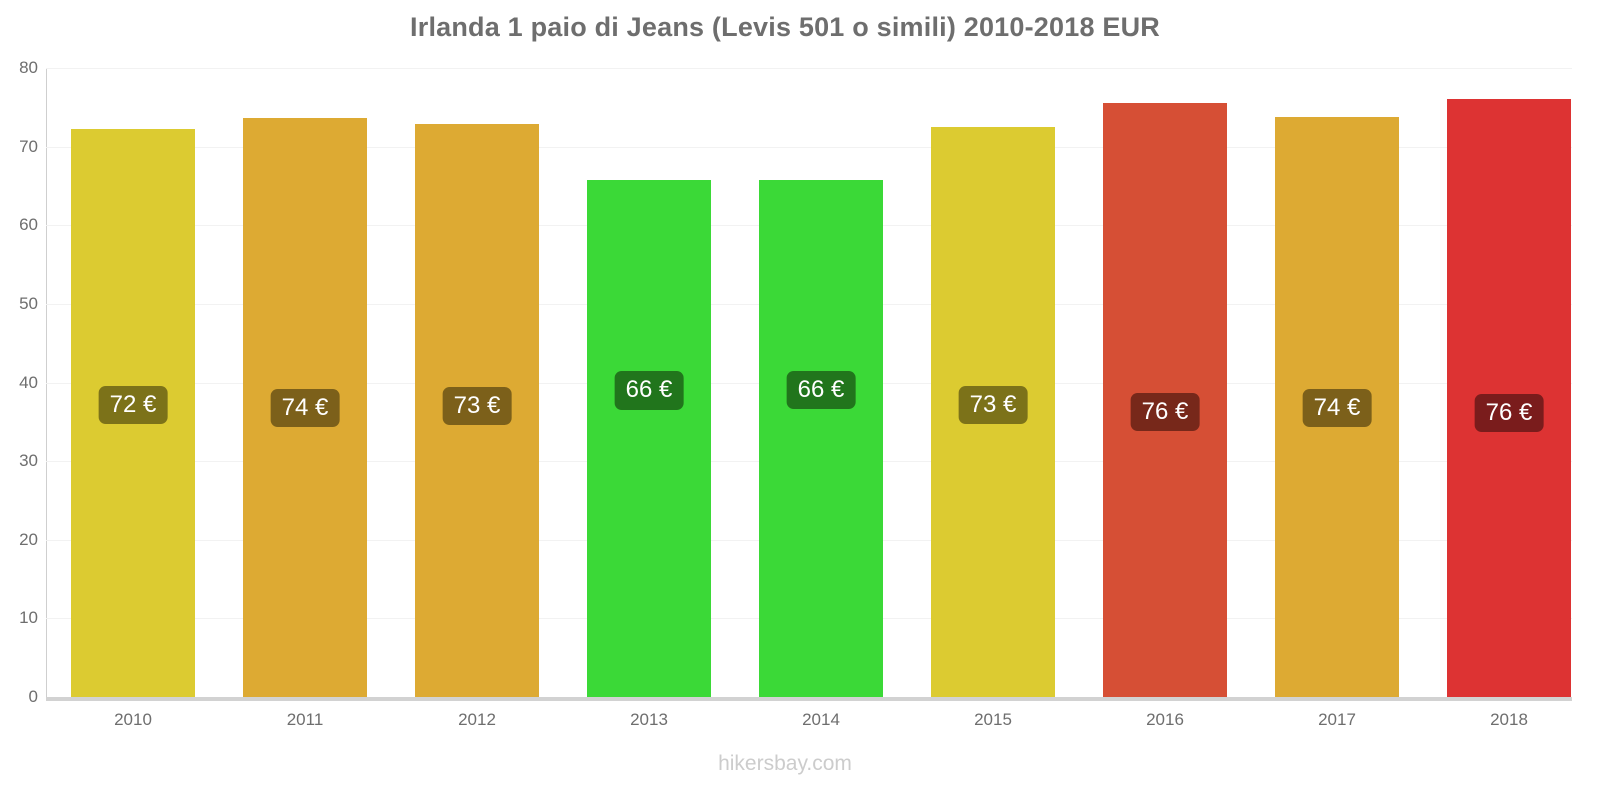 This screenshot has height=800, width=1600. What do you see at coordinates (477, 719) in the screenshot?
I see `x-tick-label: 2012` at bounding box center [477, 719].